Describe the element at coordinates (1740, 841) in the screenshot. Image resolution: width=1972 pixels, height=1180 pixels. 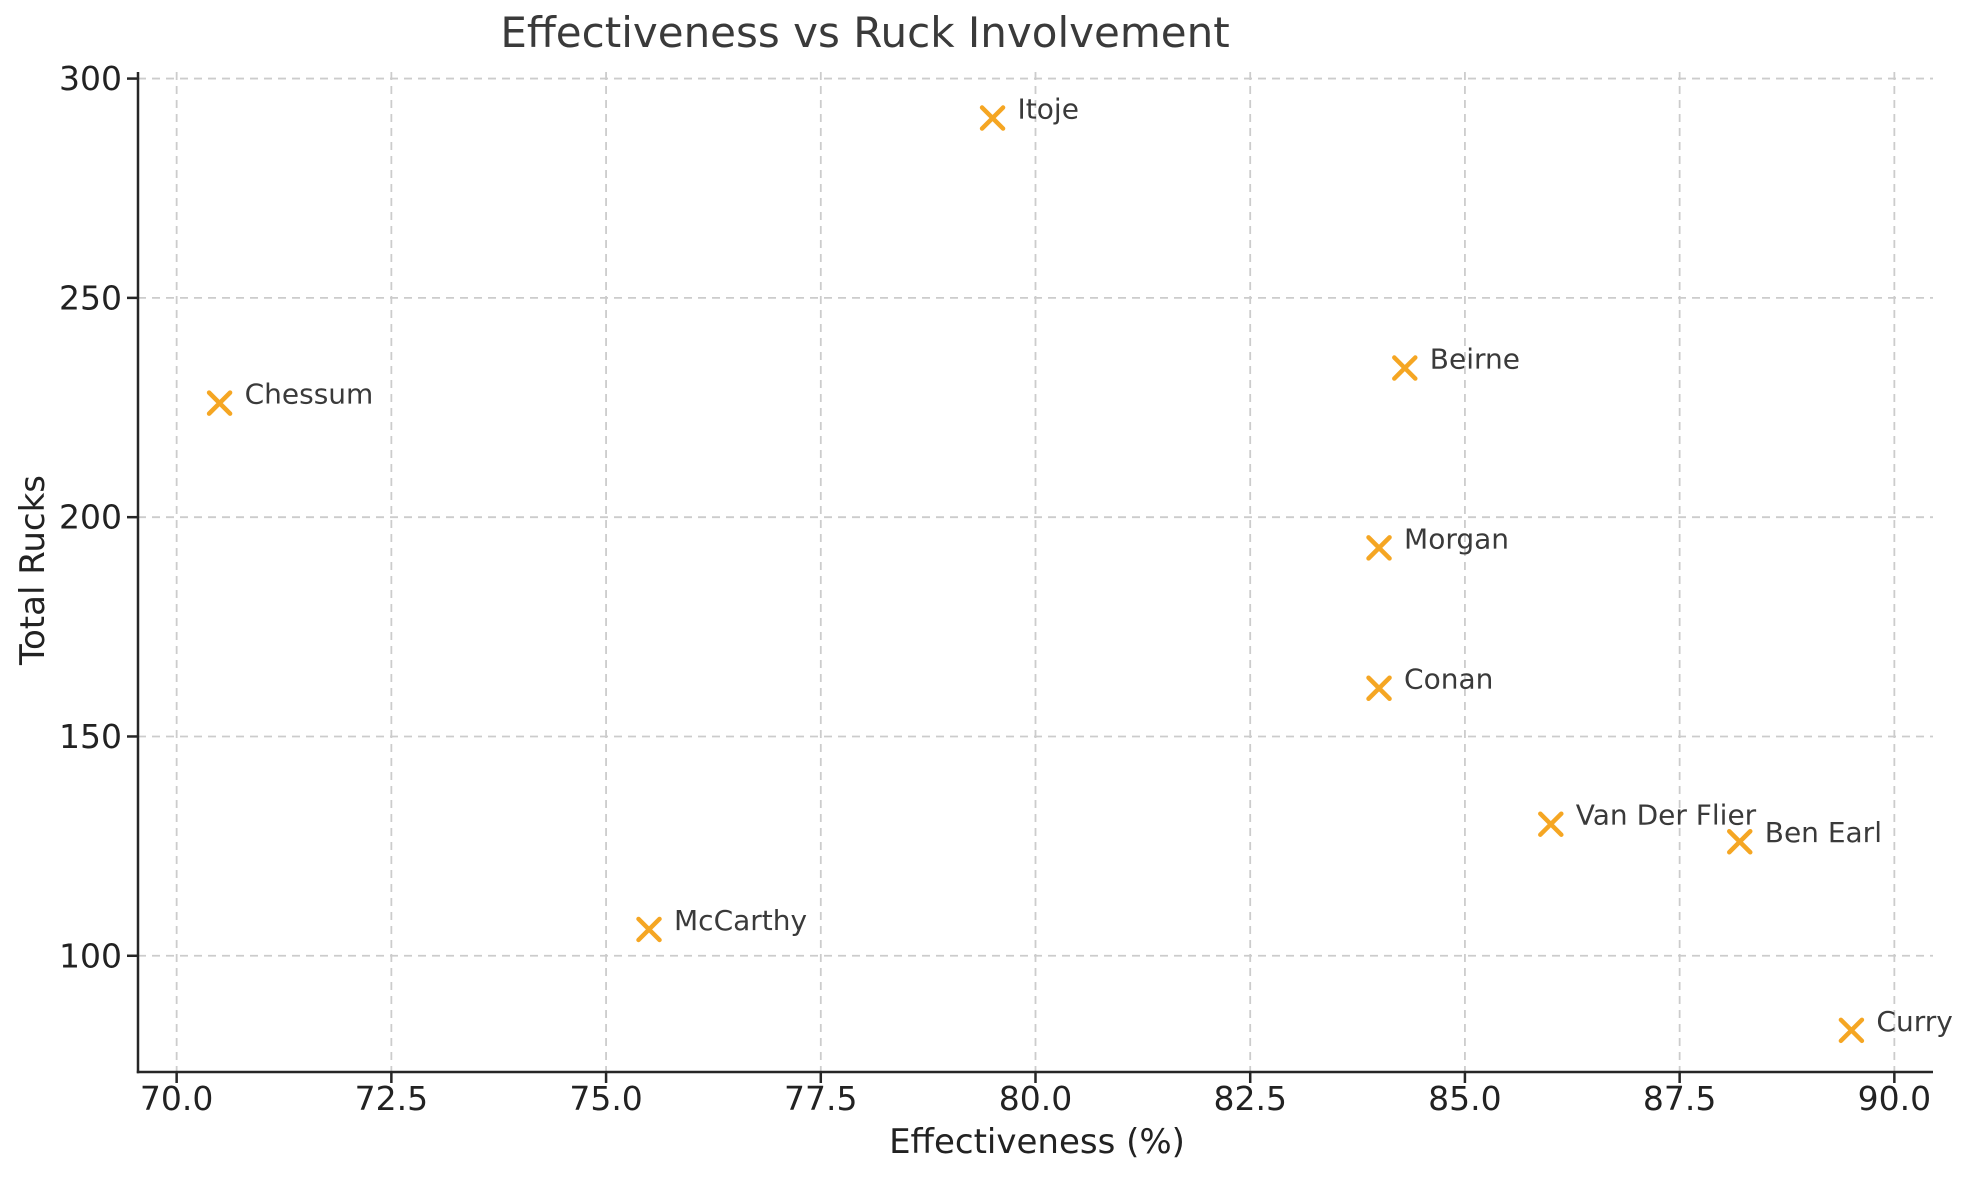
I see `point-marker-ben-earl` at that location.